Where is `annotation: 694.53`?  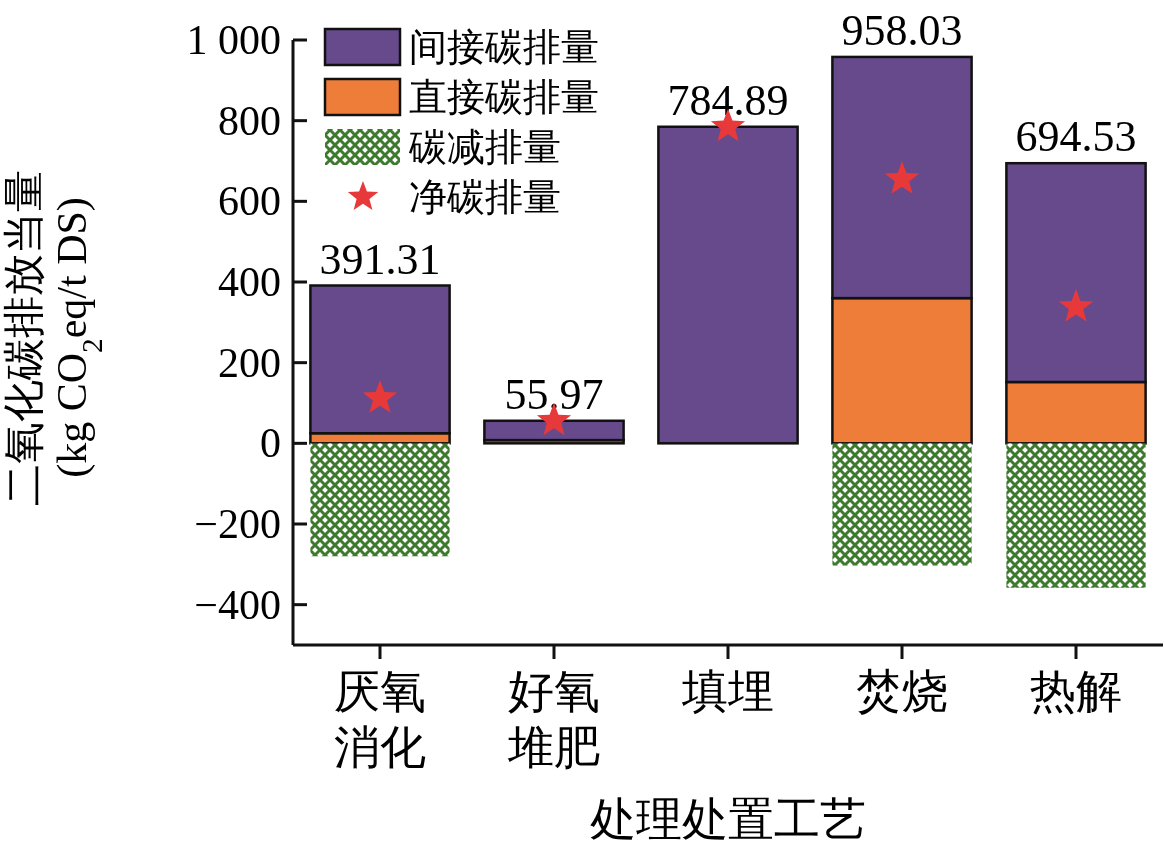 annotation: 694.53 is located at coordinates (1076, 137).